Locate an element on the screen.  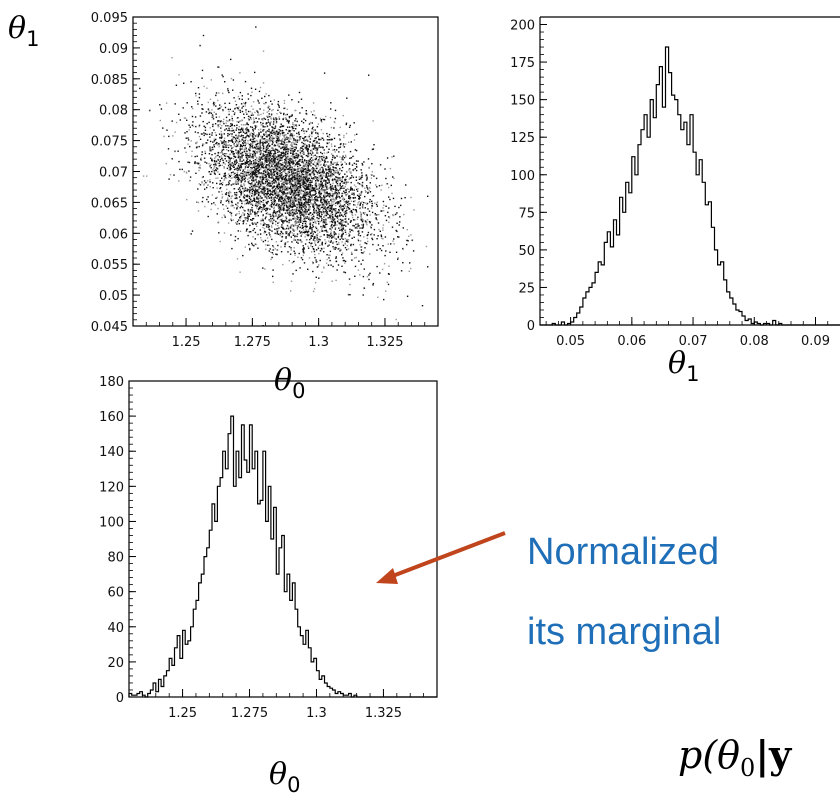
scatter-points is located at coordinates (284, 176).